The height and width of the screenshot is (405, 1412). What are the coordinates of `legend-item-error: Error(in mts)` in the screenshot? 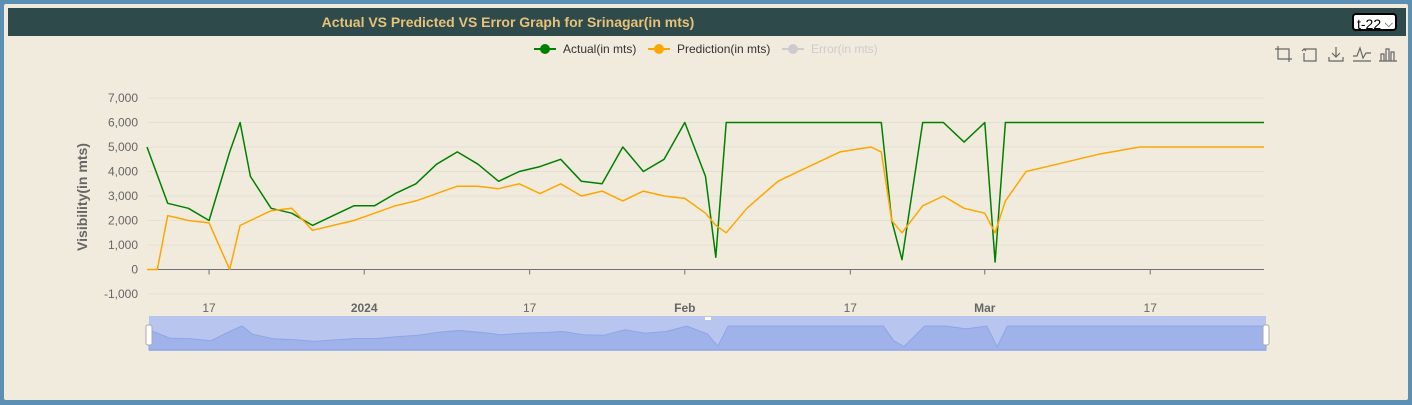 It's located at (830, 49).